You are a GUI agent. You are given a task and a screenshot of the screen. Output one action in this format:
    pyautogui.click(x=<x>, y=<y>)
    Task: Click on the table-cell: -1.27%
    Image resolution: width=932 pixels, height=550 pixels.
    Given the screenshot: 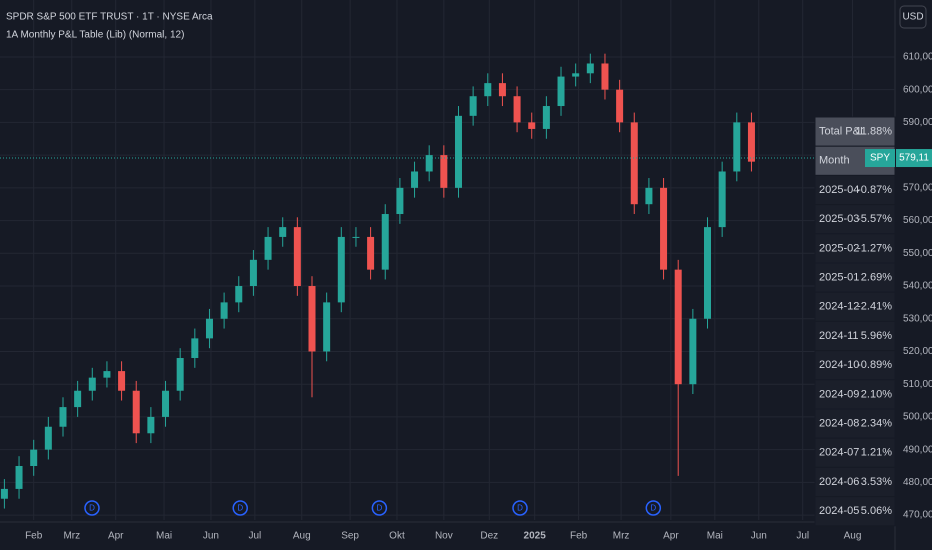 What is the action you would take?
    pyautogui.click(x=874, y=248)
    